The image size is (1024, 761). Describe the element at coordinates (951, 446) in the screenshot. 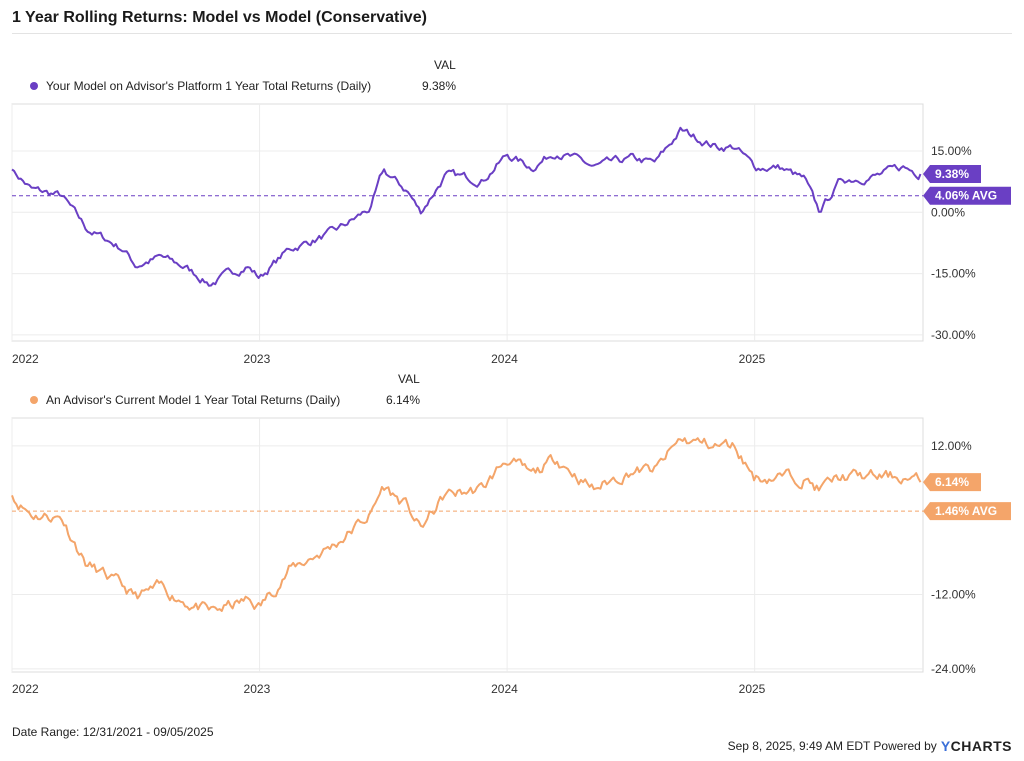

I see `y-tick-label: 12.00%` at that location.